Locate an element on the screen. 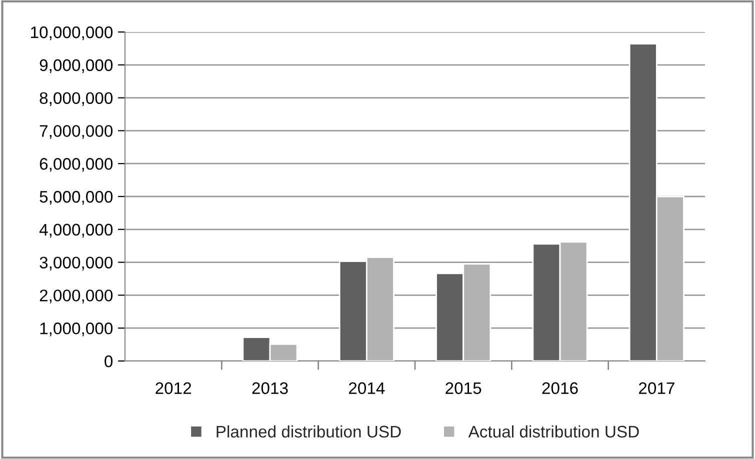  y-tick-label: 4,000,000 is located at coordinates (76, 231).